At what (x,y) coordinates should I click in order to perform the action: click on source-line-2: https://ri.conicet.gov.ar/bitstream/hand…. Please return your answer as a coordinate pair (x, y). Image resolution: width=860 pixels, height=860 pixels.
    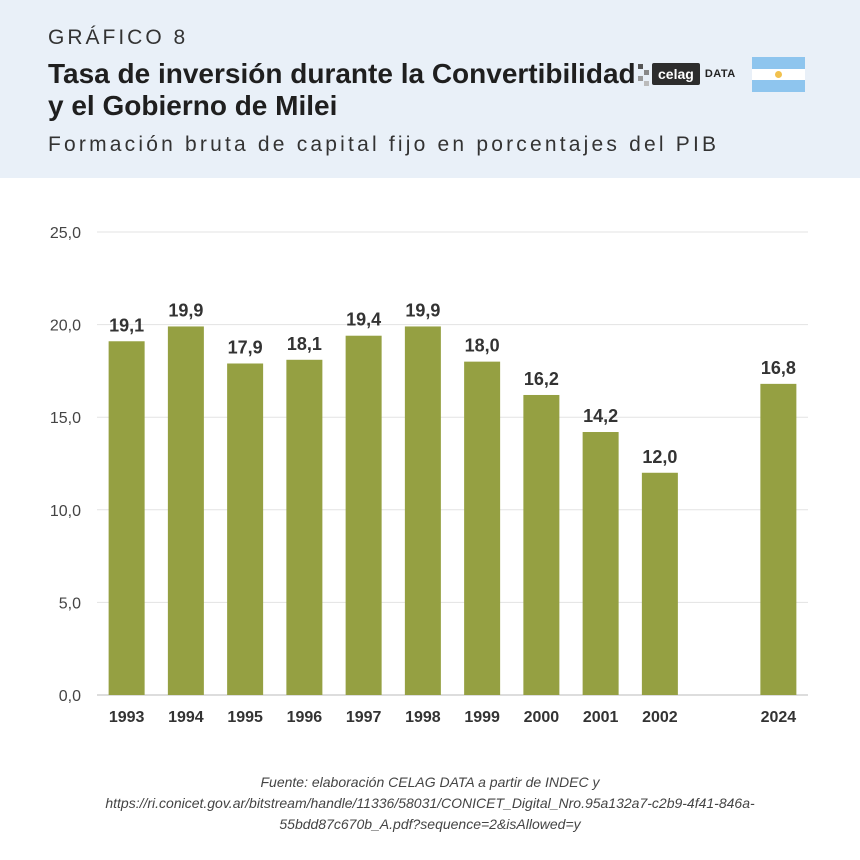
    Looking at the image, I should click on (430, 803).